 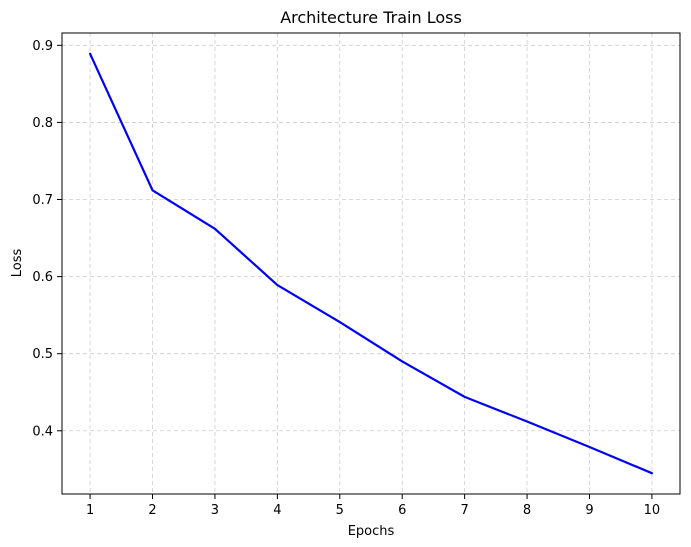 What do you see at coordinates (42, 277) in the screenshot?
I see `y-tick-label: 0.6` at bounding box center [42, 277].